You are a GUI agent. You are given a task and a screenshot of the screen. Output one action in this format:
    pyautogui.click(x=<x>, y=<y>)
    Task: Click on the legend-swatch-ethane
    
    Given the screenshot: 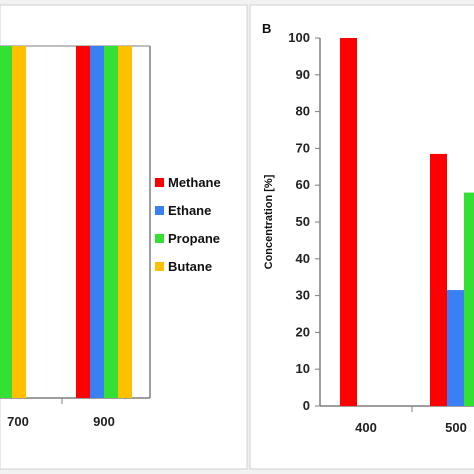 What is the action you would take?
    pyautogui.click(x=159, y=210)
    